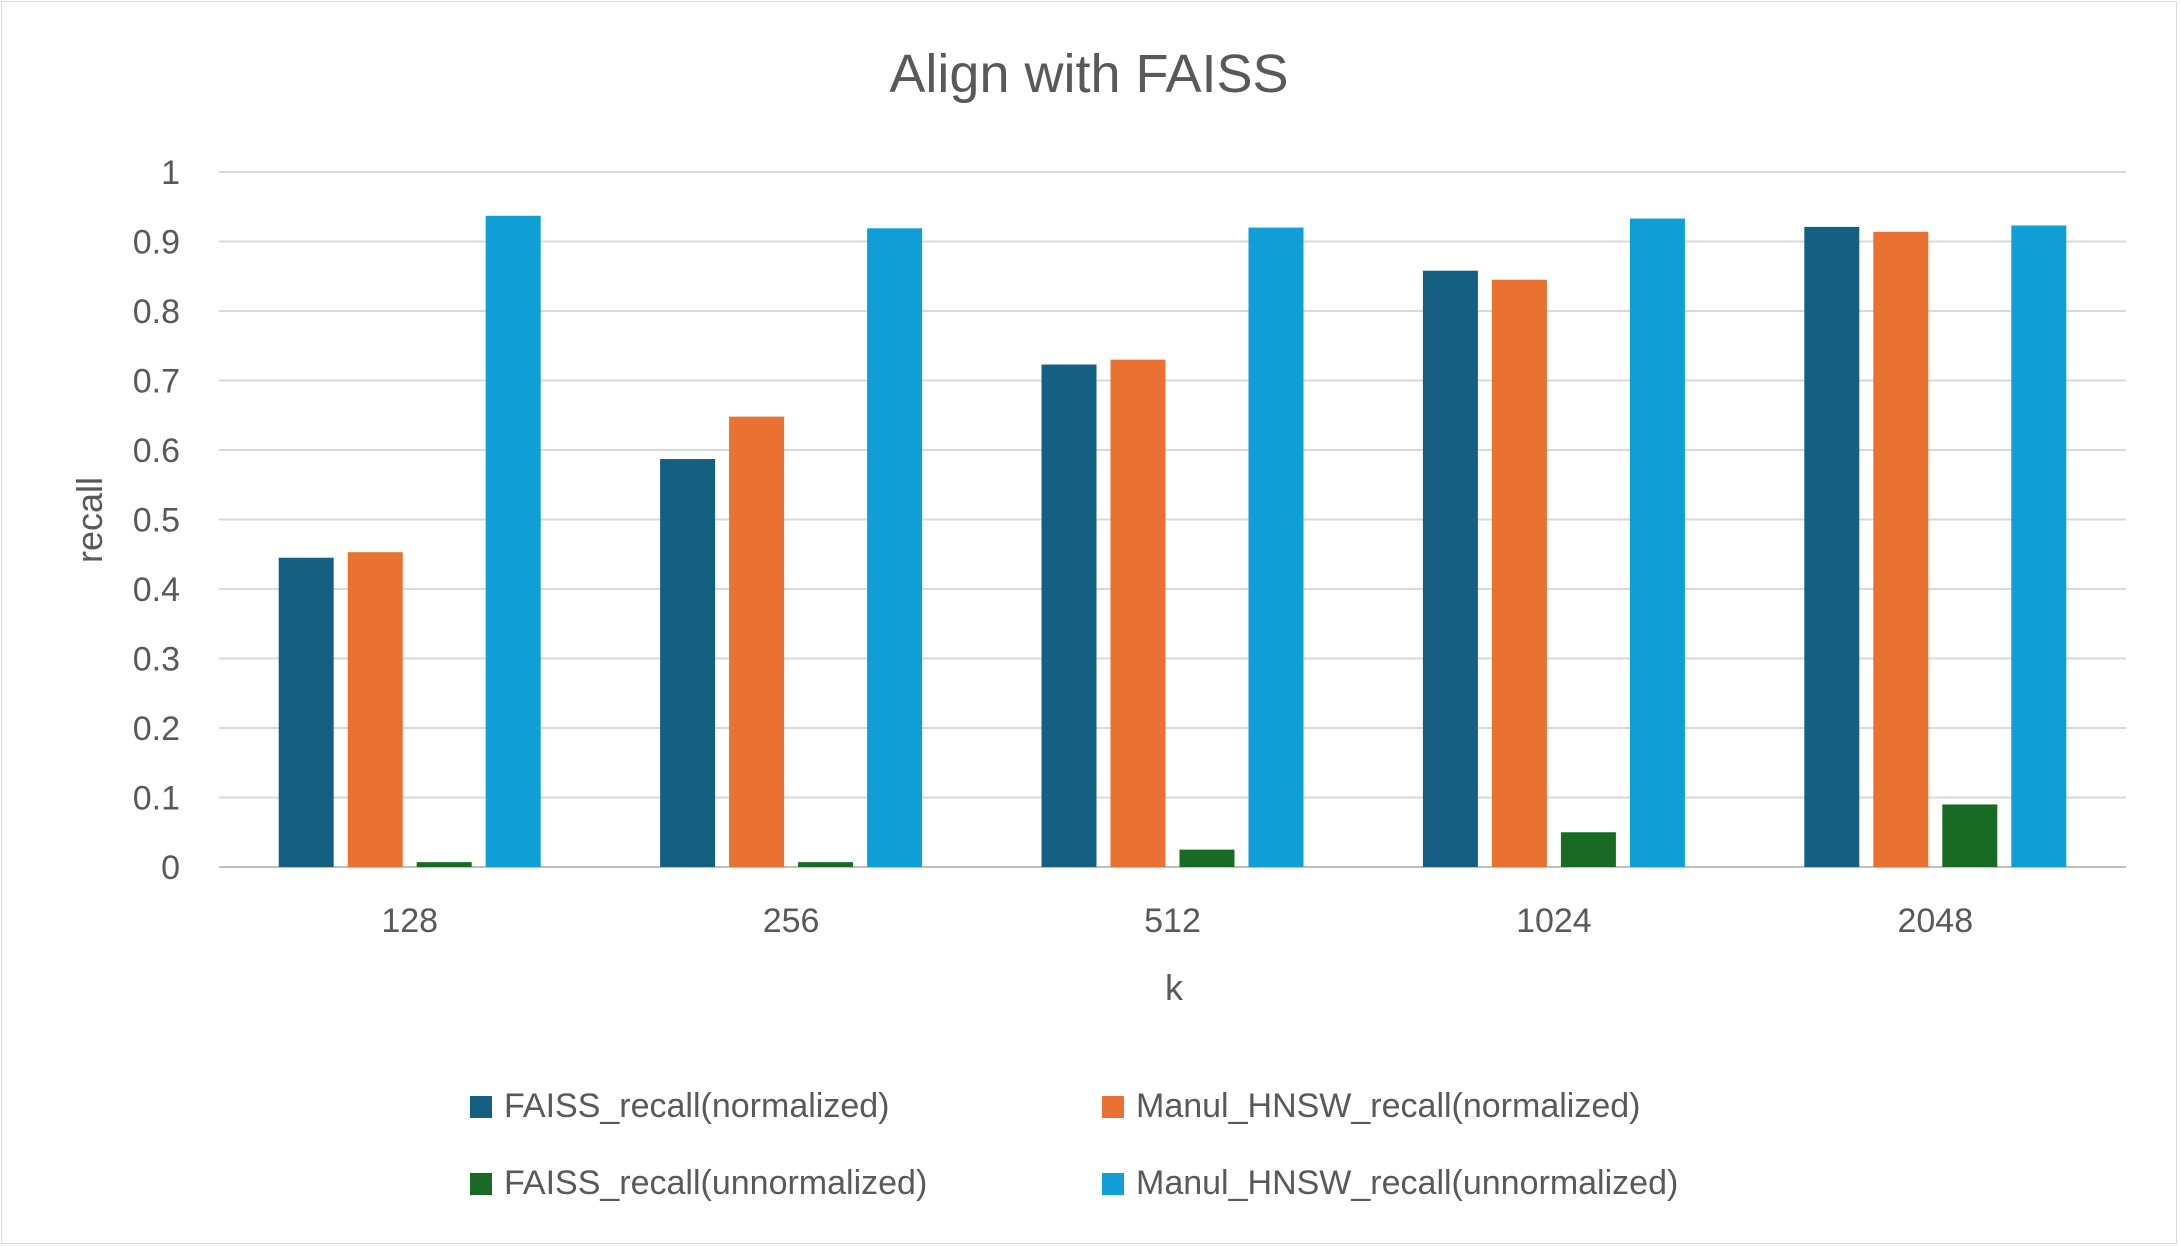 The image size is (2180, 1247). I want to click on x-tick-label: 256, so click(791, 921).